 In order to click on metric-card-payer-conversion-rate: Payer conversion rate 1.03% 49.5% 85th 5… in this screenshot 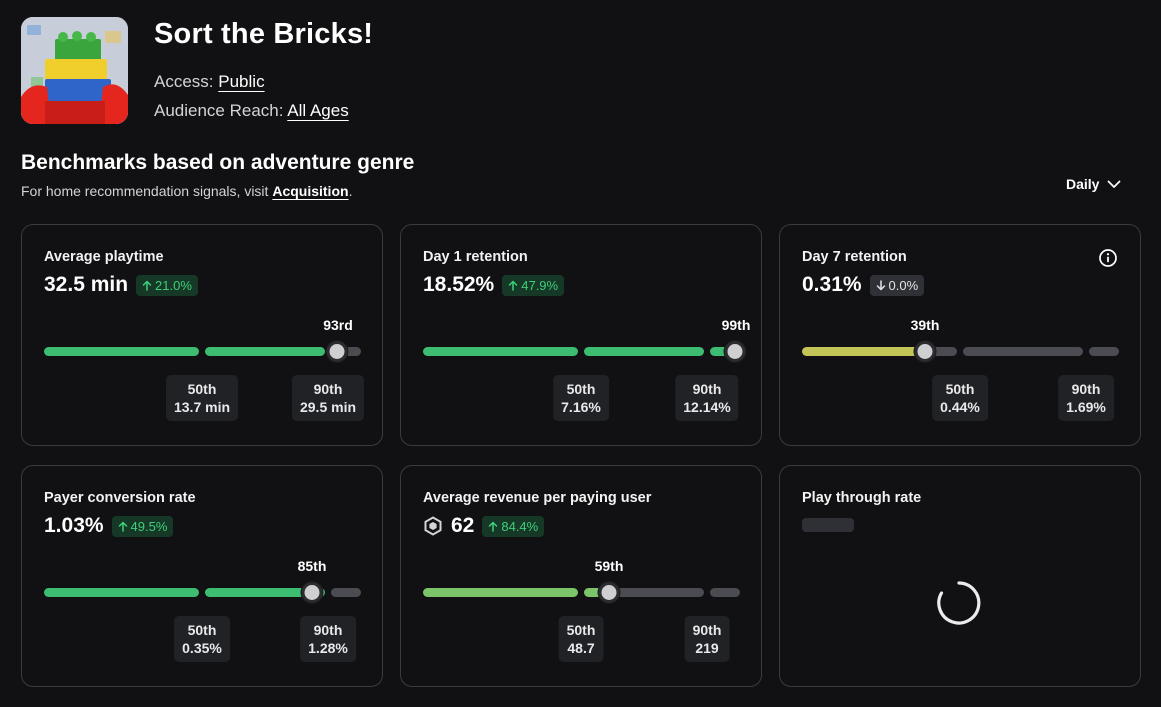, I will do `click(202, 576)`.